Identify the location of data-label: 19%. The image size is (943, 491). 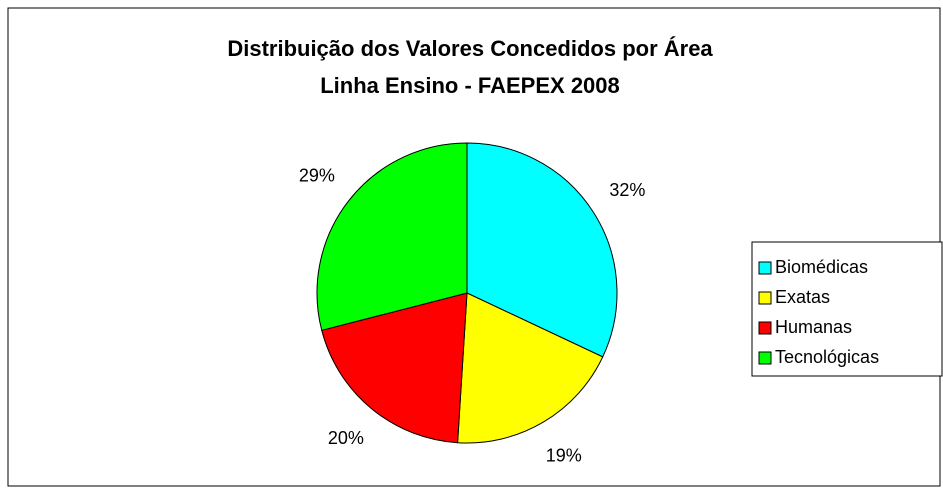
(564, 455).